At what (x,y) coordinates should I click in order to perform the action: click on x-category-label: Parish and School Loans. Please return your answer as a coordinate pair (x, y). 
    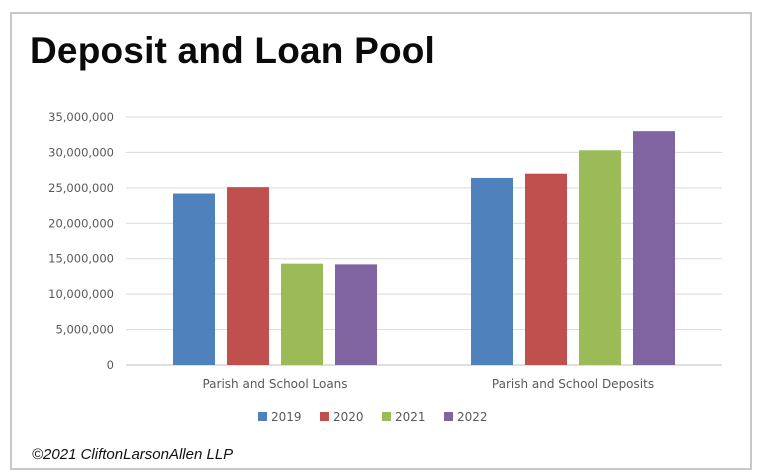
    Looking at the image, I should click on (274, 384).